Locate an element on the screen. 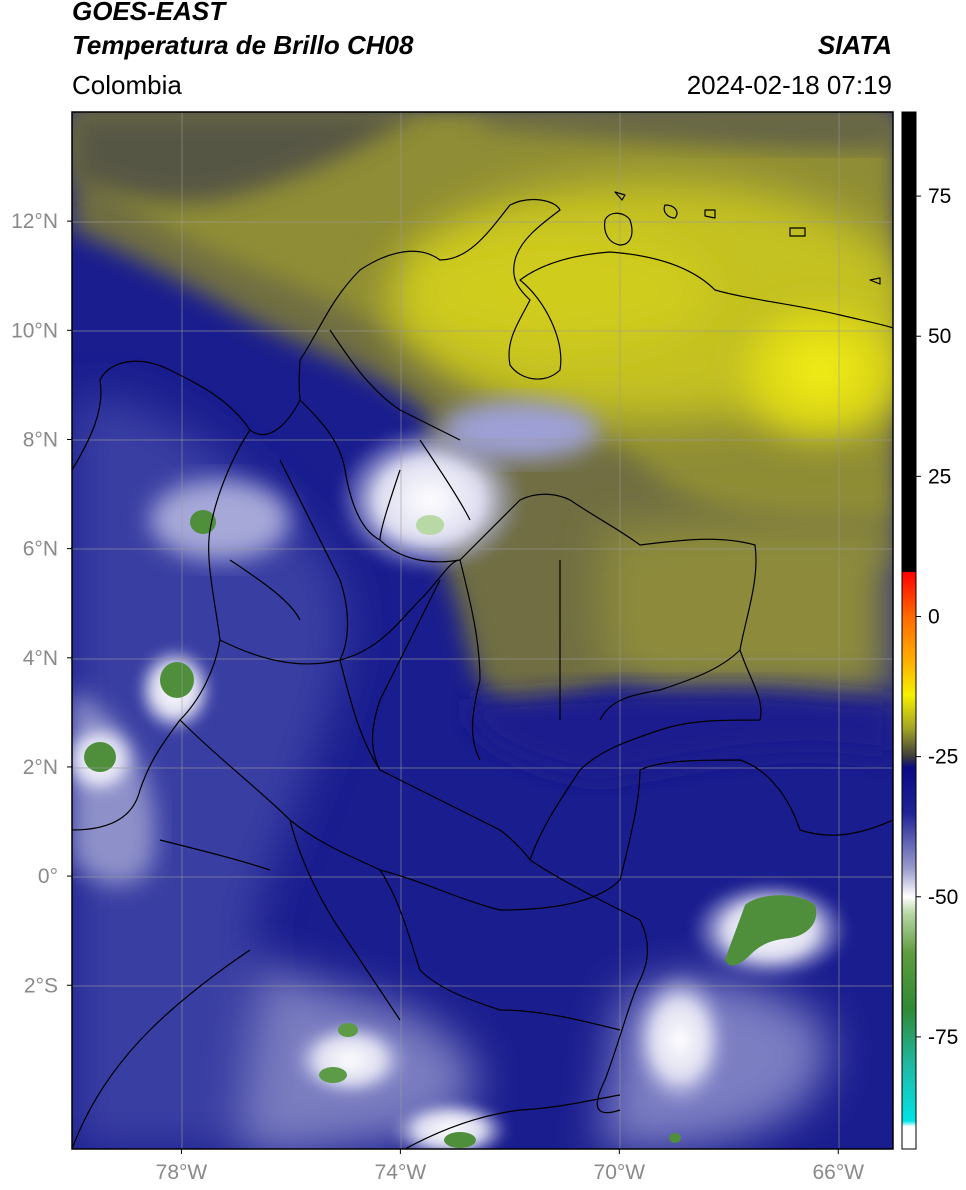  lat-tick-label: 10°N is located at coordinates (34, 330).